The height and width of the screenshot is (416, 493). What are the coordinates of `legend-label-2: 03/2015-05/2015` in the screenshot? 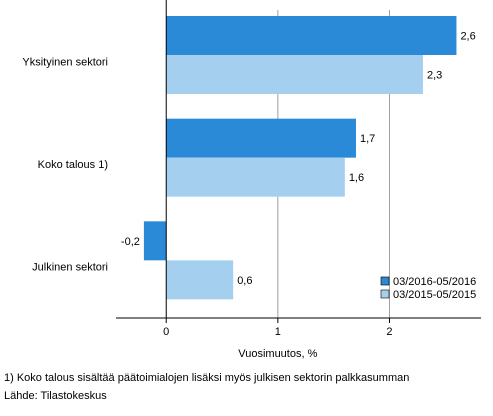 It's located at (434, 295).